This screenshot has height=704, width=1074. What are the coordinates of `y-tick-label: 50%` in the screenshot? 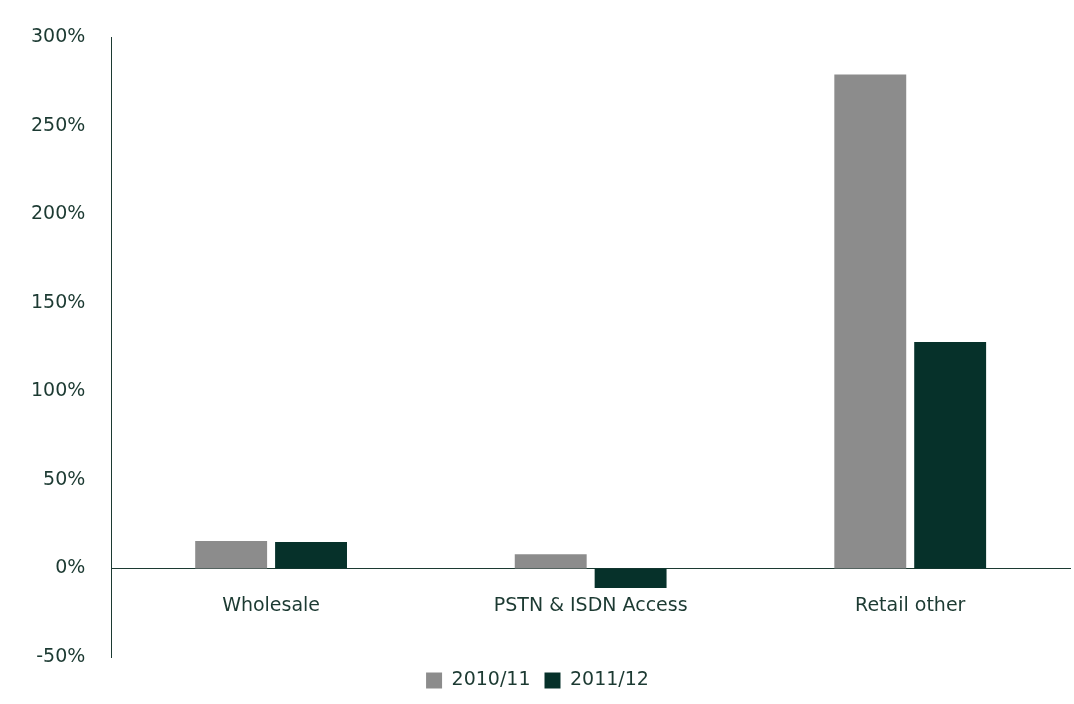 It's located at (64, 477).